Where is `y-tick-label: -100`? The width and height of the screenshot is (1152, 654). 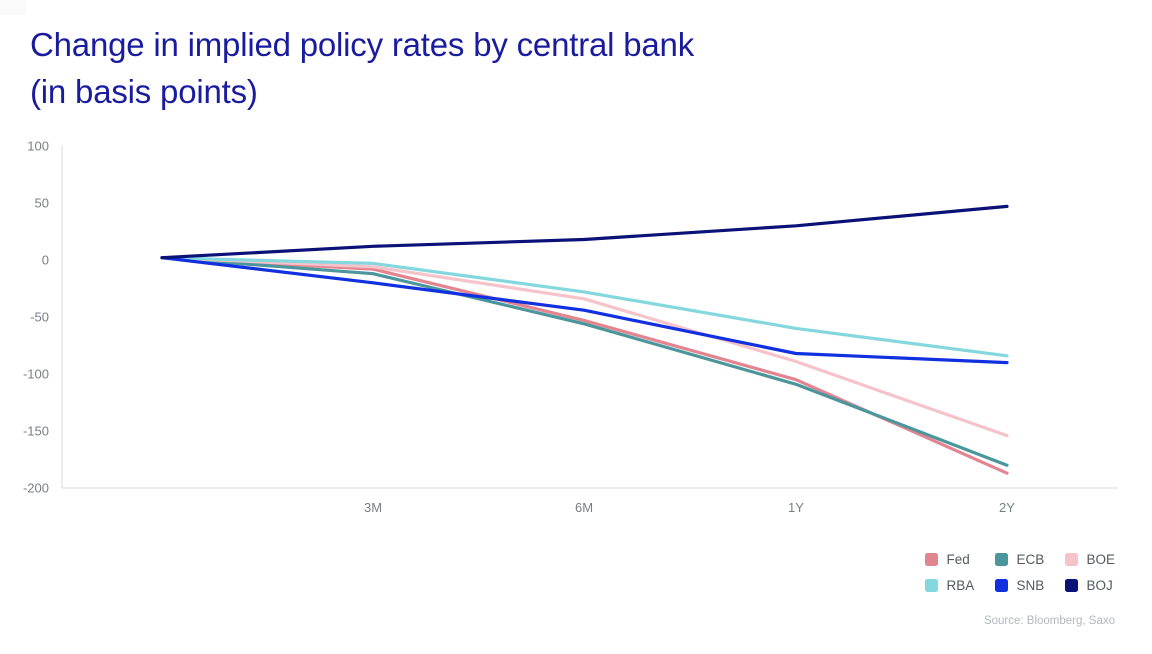 y-tick-label: -100 is located at coordinates (36, 374).